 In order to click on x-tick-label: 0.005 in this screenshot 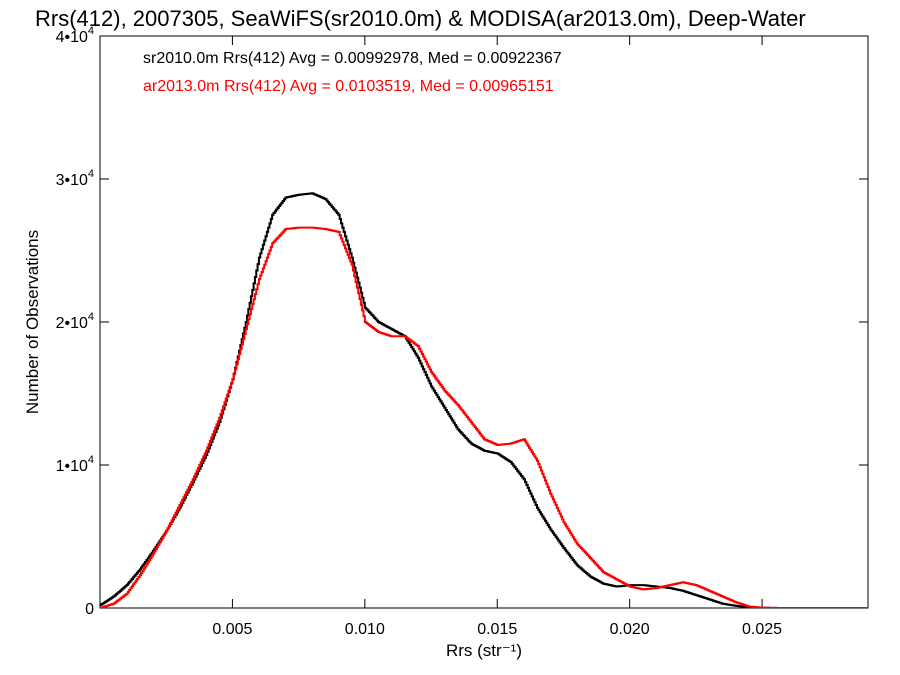, I will do `click(232, 629)`.